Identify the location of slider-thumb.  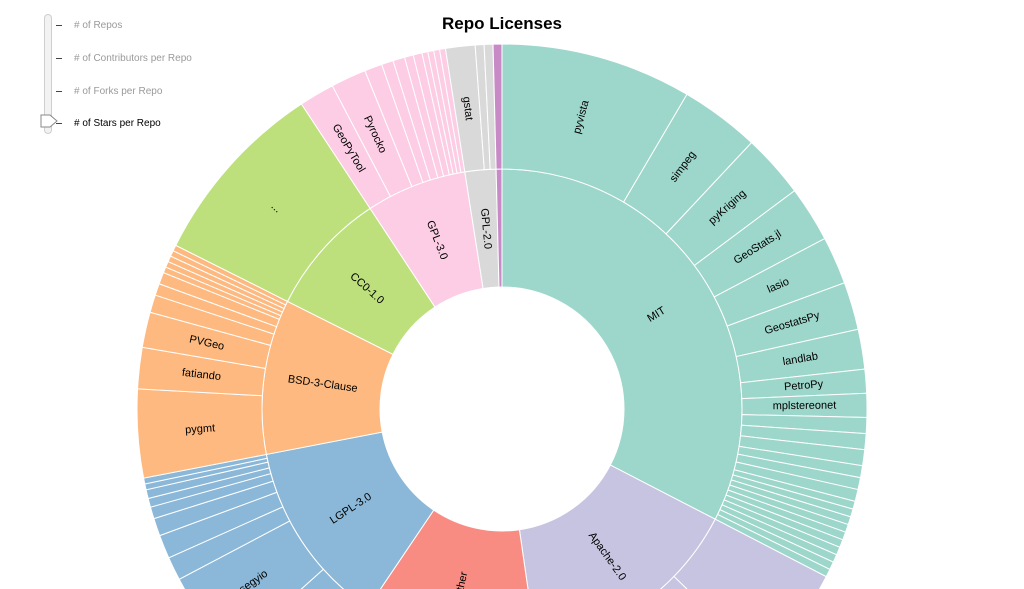
(49, 121).